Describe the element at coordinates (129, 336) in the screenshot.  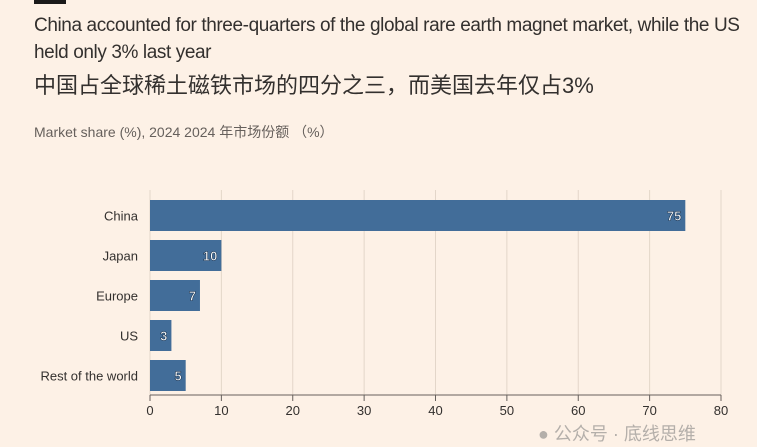
I see `category-label: US` at that location.